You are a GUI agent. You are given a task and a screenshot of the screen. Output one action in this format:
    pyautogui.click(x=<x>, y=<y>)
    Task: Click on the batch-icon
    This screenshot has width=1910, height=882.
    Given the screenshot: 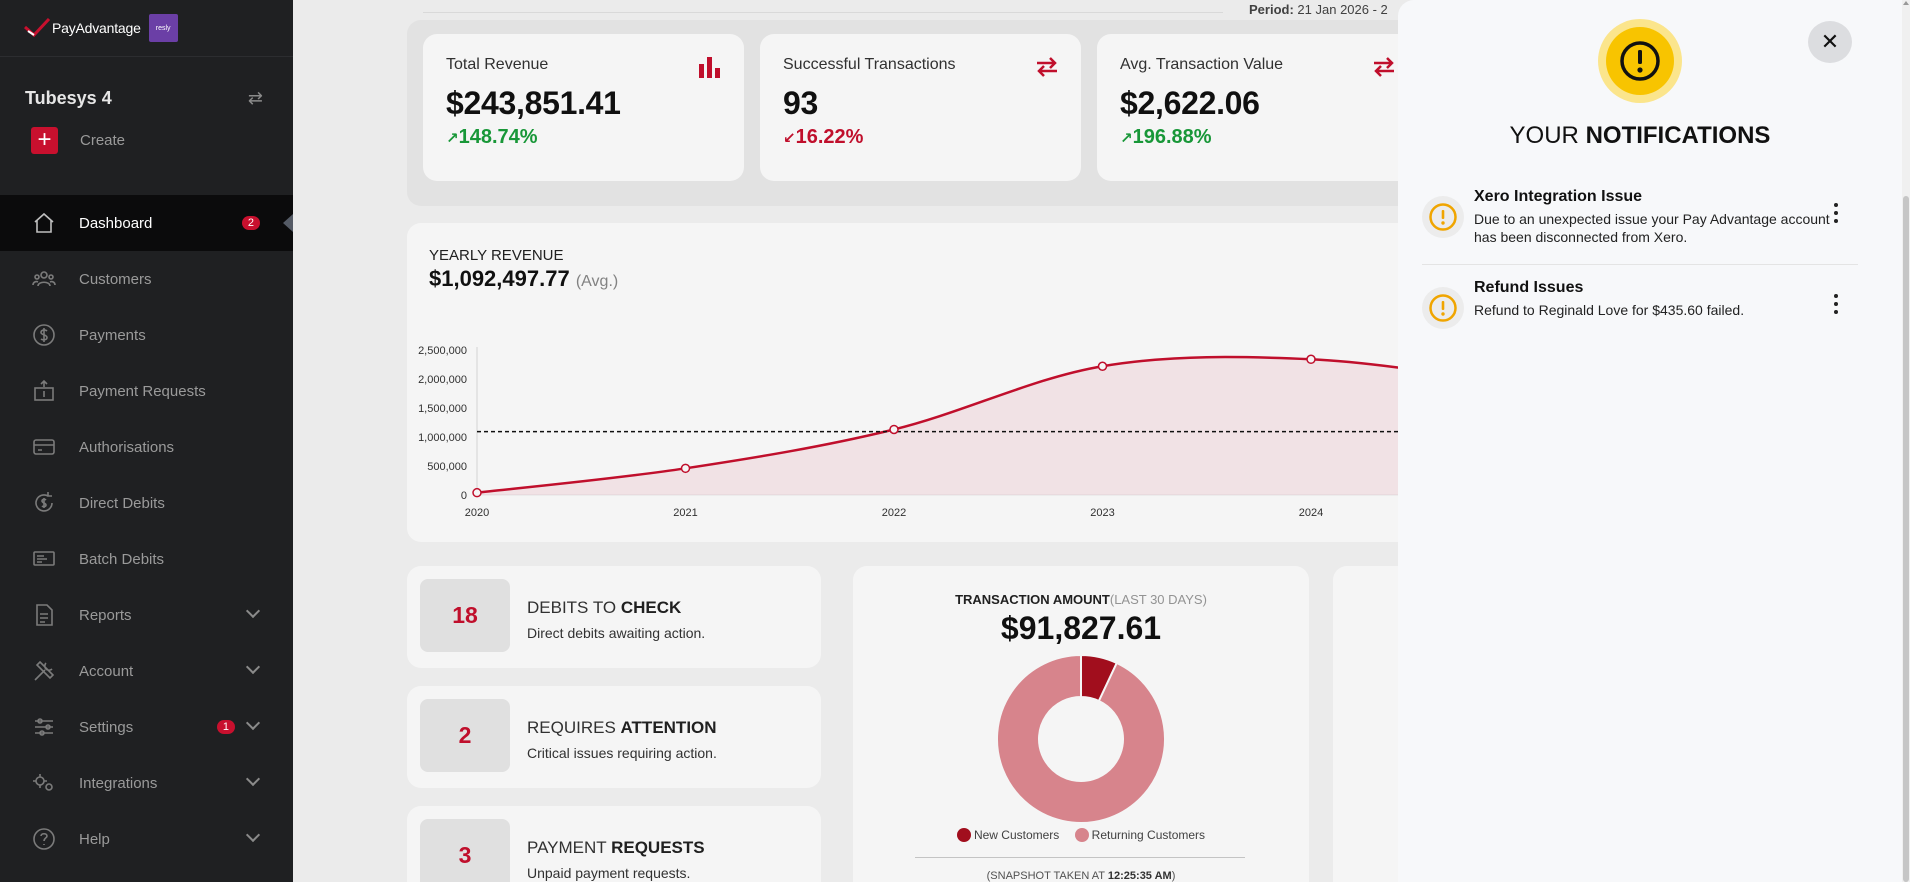 What is the action you would take?
    pyautogui.click(x=44, y=559)
    